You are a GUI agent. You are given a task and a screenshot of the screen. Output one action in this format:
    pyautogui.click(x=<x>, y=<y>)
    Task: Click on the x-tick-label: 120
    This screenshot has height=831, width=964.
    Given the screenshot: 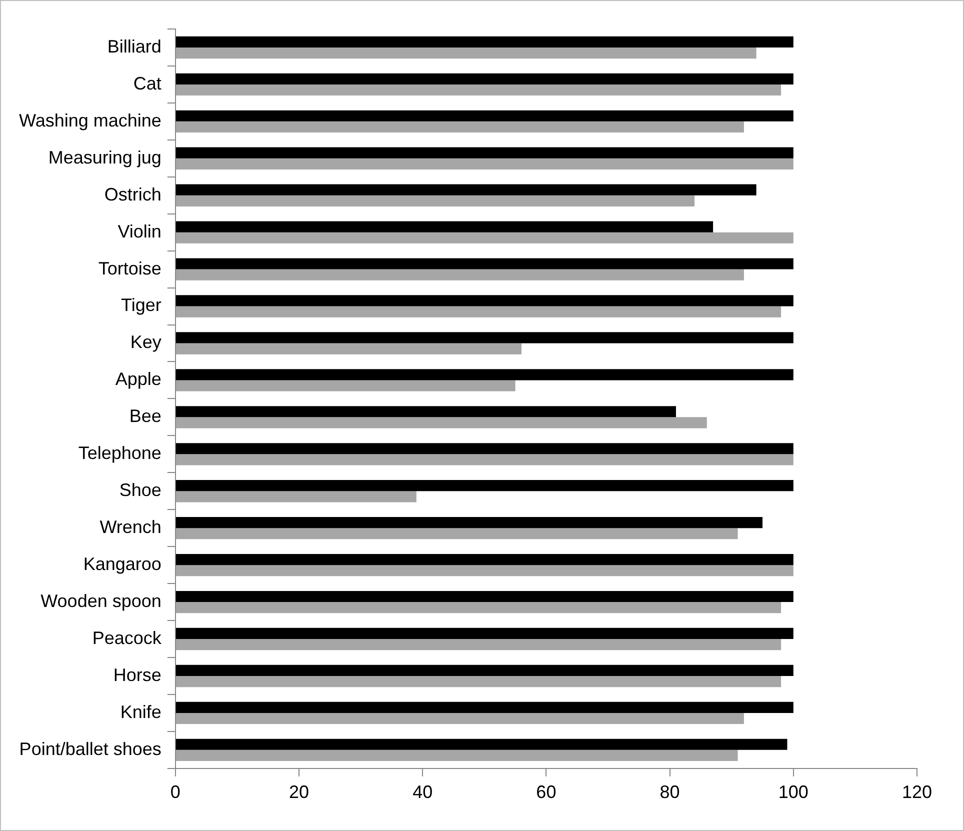 What is the action you would take?
    pyautogui.click(x=917, y=792)
    